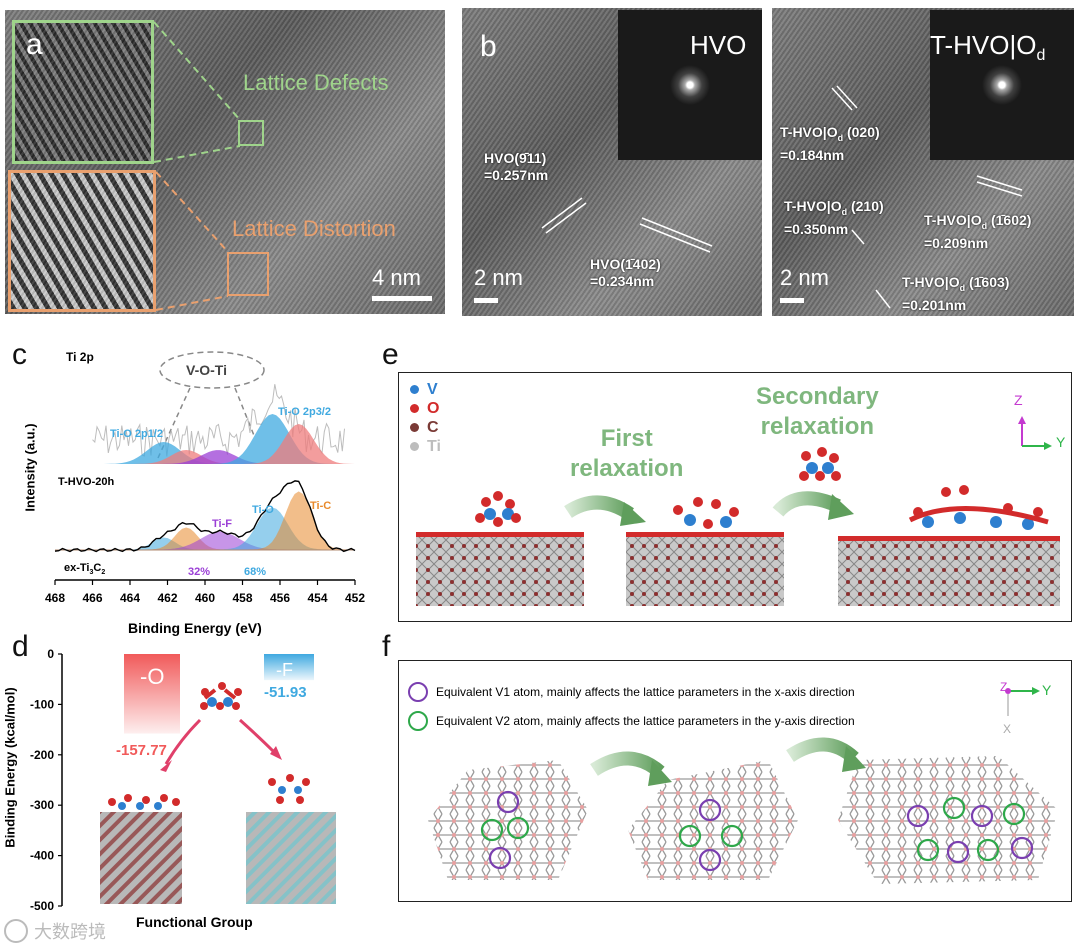 This screenshot has height=951, width=1080. I want to click on lattice-defects-label: Lattice Defects, so click(316, 82).